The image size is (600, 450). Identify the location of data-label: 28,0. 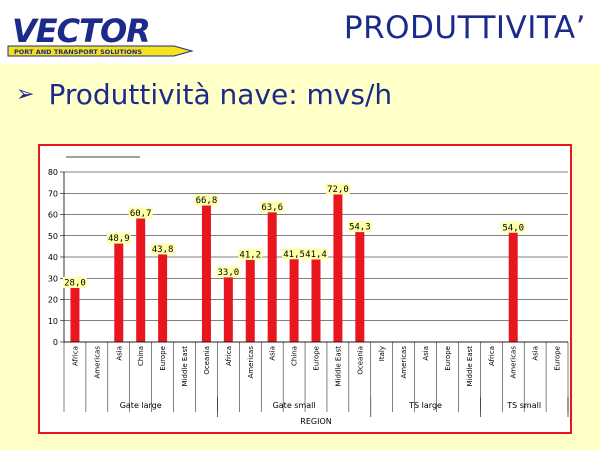
(75, 284).